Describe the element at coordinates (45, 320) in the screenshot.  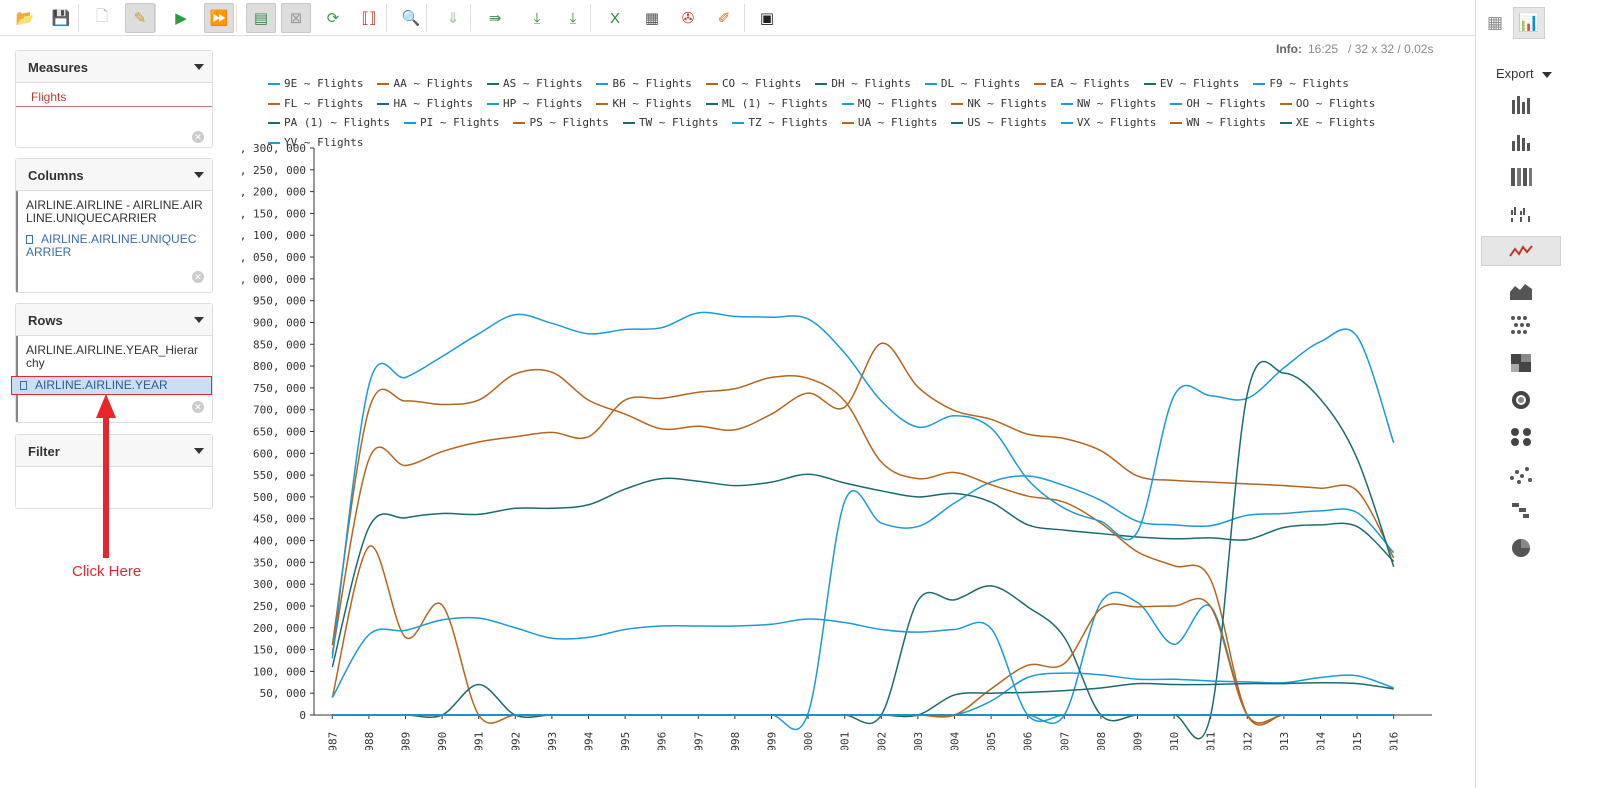
I see `rows-title: Rows` at that location.